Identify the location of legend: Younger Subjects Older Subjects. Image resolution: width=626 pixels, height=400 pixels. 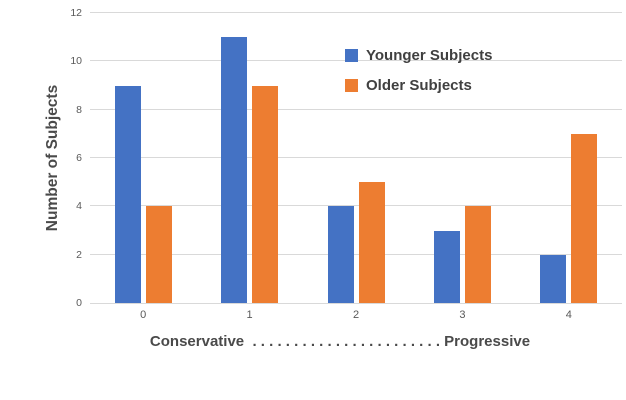
(418, 75).